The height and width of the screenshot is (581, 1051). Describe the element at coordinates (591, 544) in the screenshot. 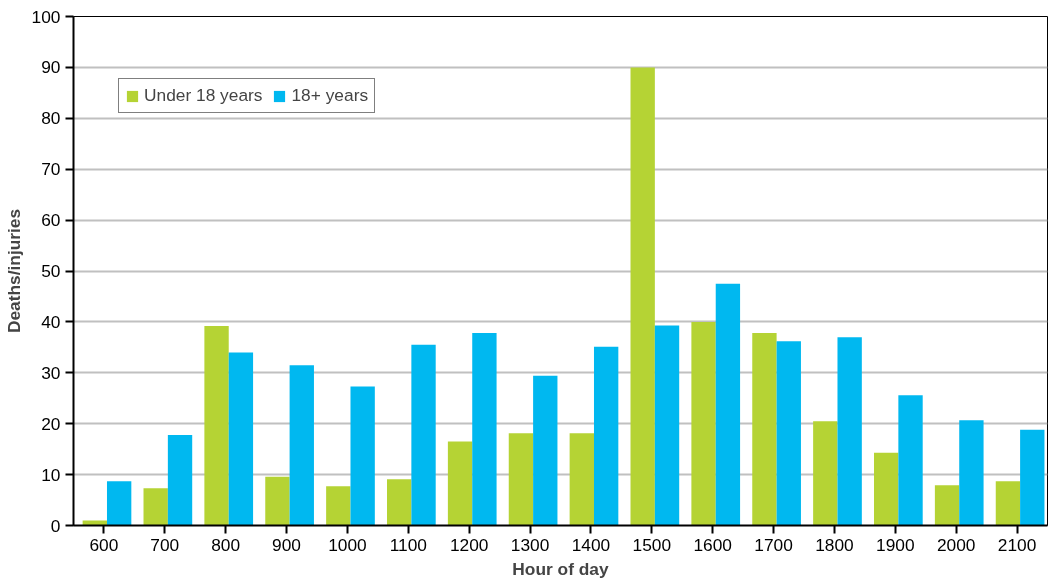

I see `x-tick-label: 1400` at that location.